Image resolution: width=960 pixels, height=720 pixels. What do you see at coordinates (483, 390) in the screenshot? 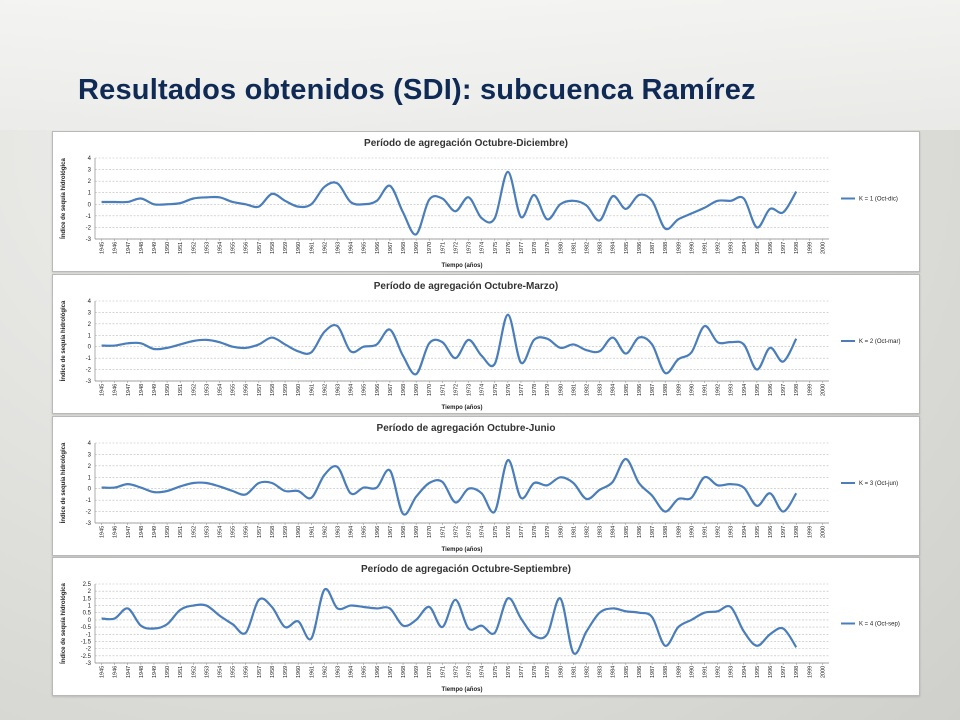
I see `x-tick-label: 1974` at bounding box center [483, 390].